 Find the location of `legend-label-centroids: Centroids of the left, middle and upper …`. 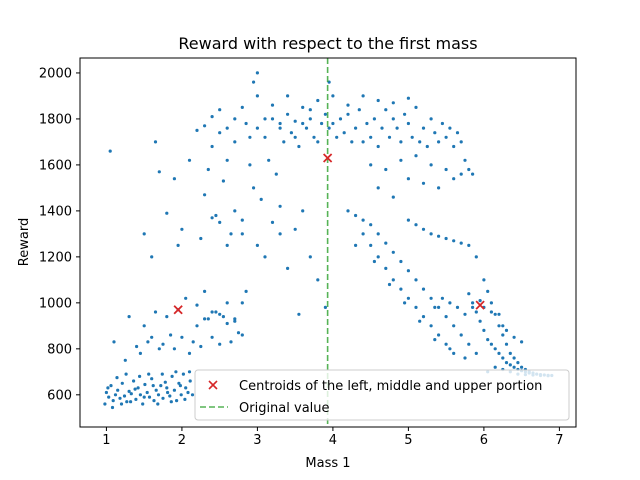

legend-label-centroids: Centroids of the left, middle and upper … is located at coordinates (390, 386).